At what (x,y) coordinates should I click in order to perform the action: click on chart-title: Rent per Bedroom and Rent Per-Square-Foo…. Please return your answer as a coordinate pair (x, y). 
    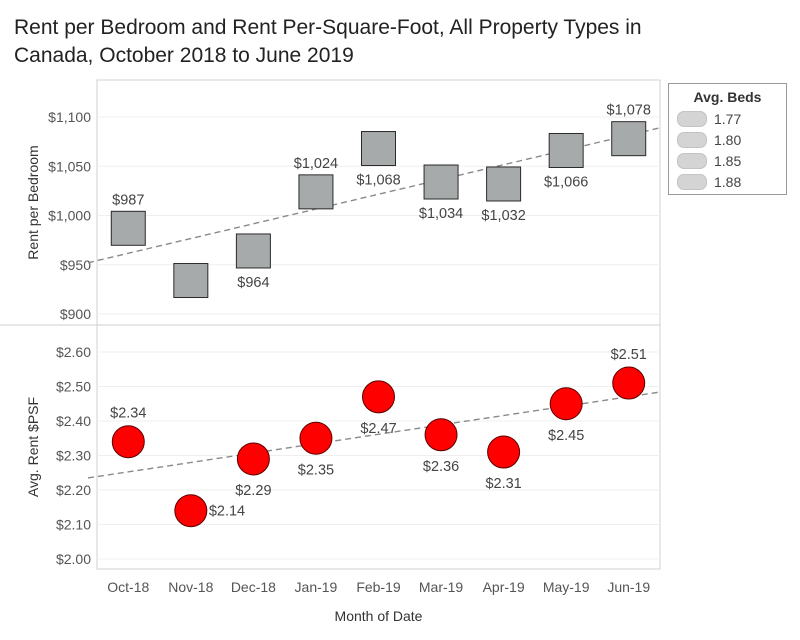
    Looking at the image, I should click on (328, 41).